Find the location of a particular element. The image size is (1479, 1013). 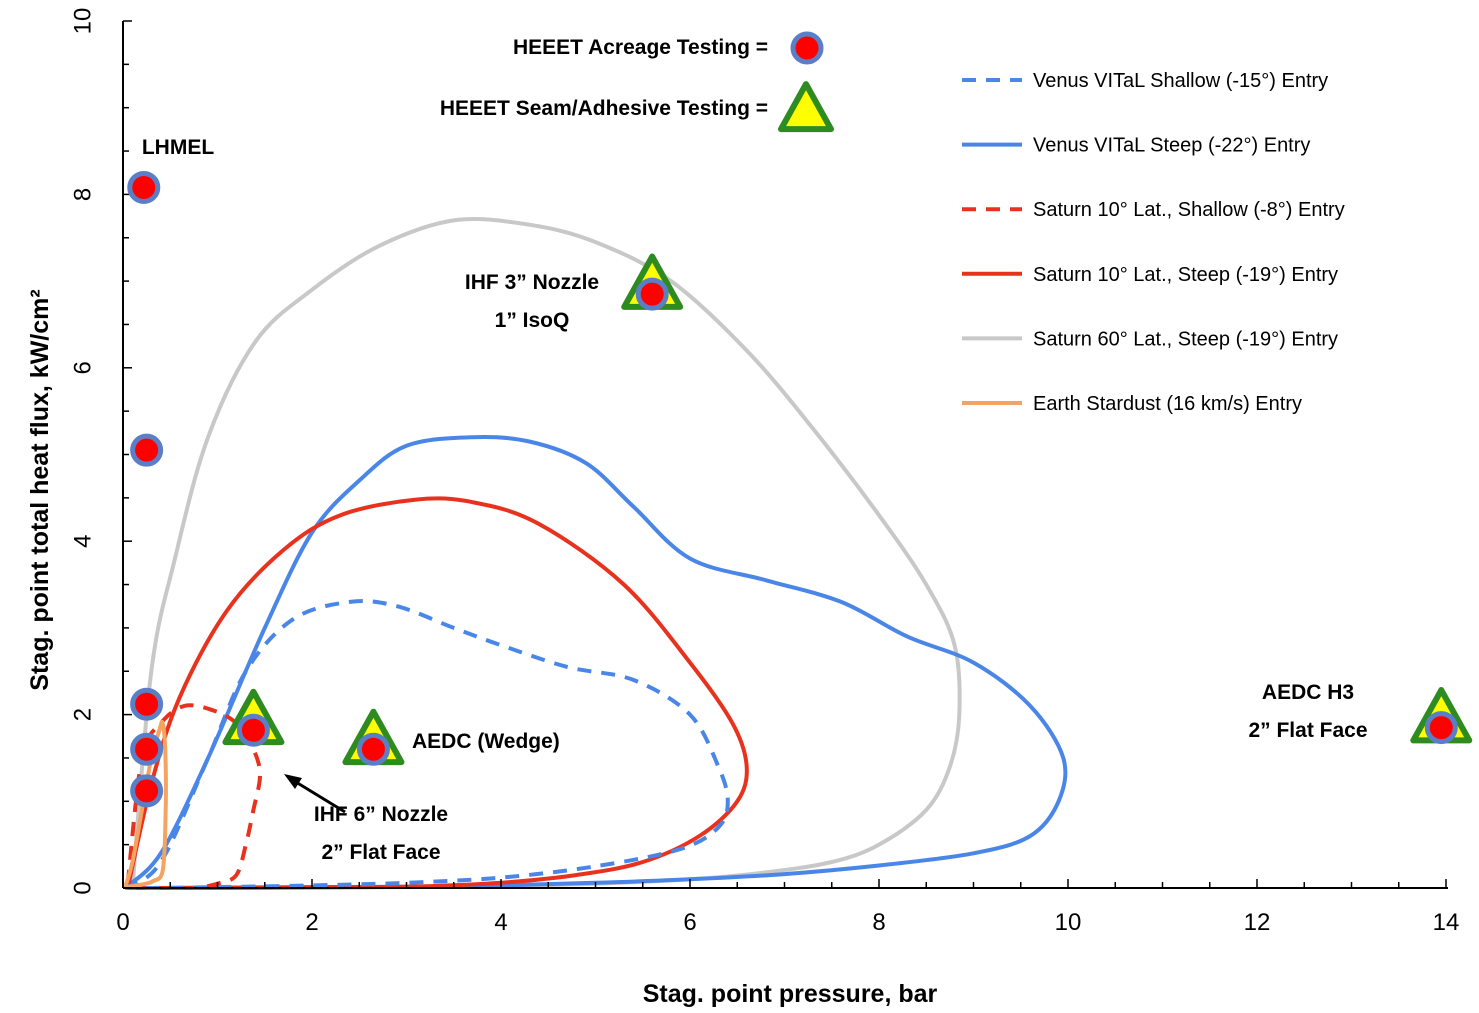

x-tick-label: 6 is located at coordinates (689, 922).